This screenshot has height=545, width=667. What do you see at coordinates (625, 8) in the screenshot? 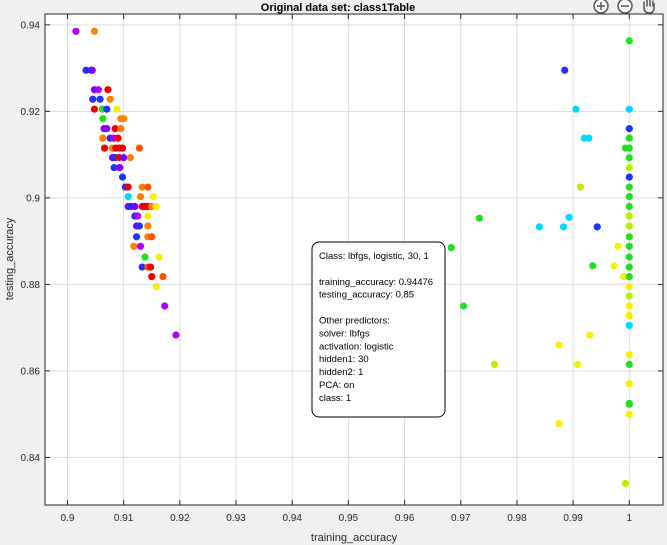
I see `zoom-out-icon` at bounding box center [625, 8].